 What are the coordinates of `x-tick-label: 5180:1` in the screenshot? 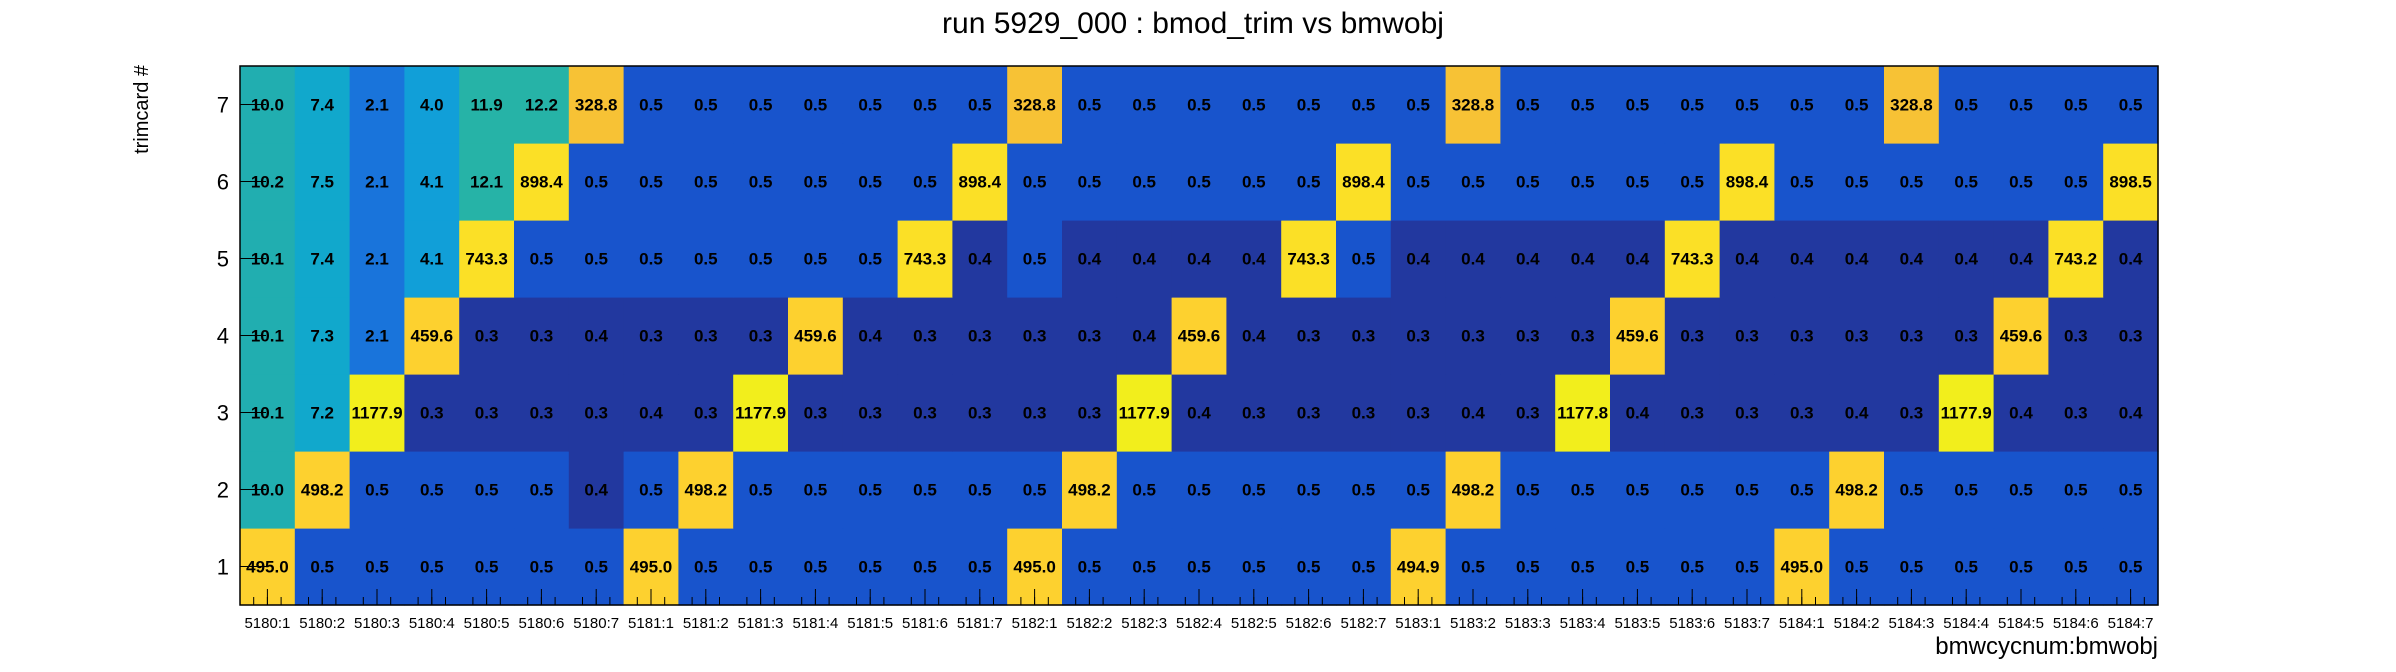 It's located at (267, 623).